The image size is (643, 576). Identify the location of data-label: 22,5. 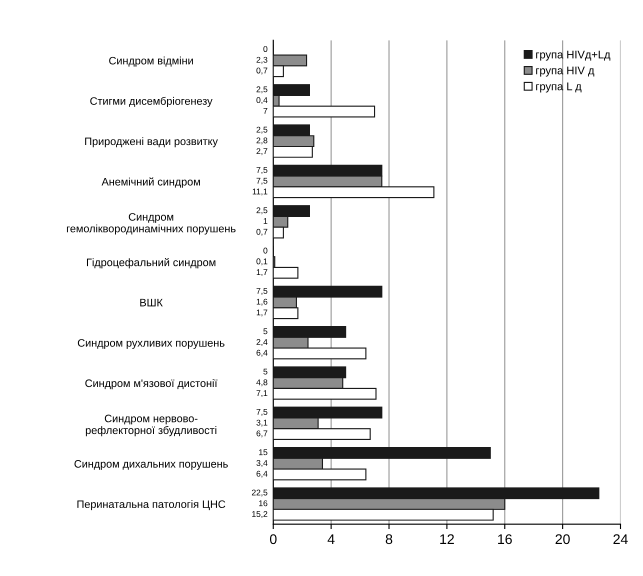
(260, 493).